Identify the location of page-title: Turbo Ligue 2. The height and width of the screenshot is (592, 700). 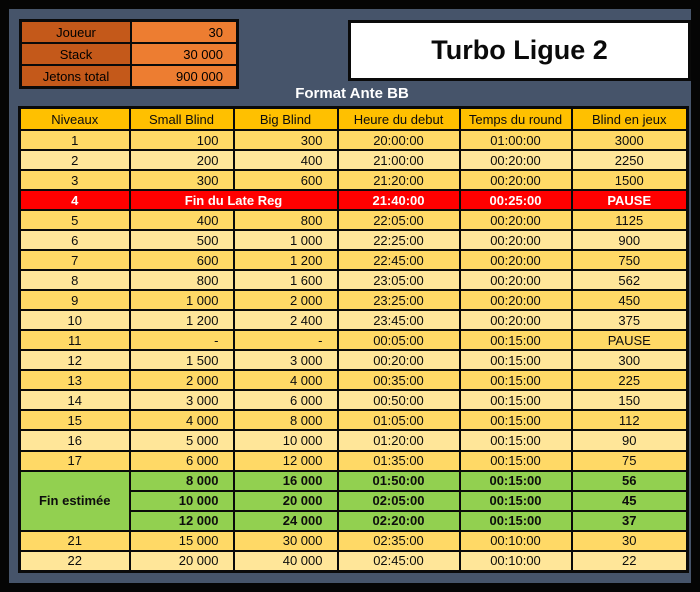
(519, 50).